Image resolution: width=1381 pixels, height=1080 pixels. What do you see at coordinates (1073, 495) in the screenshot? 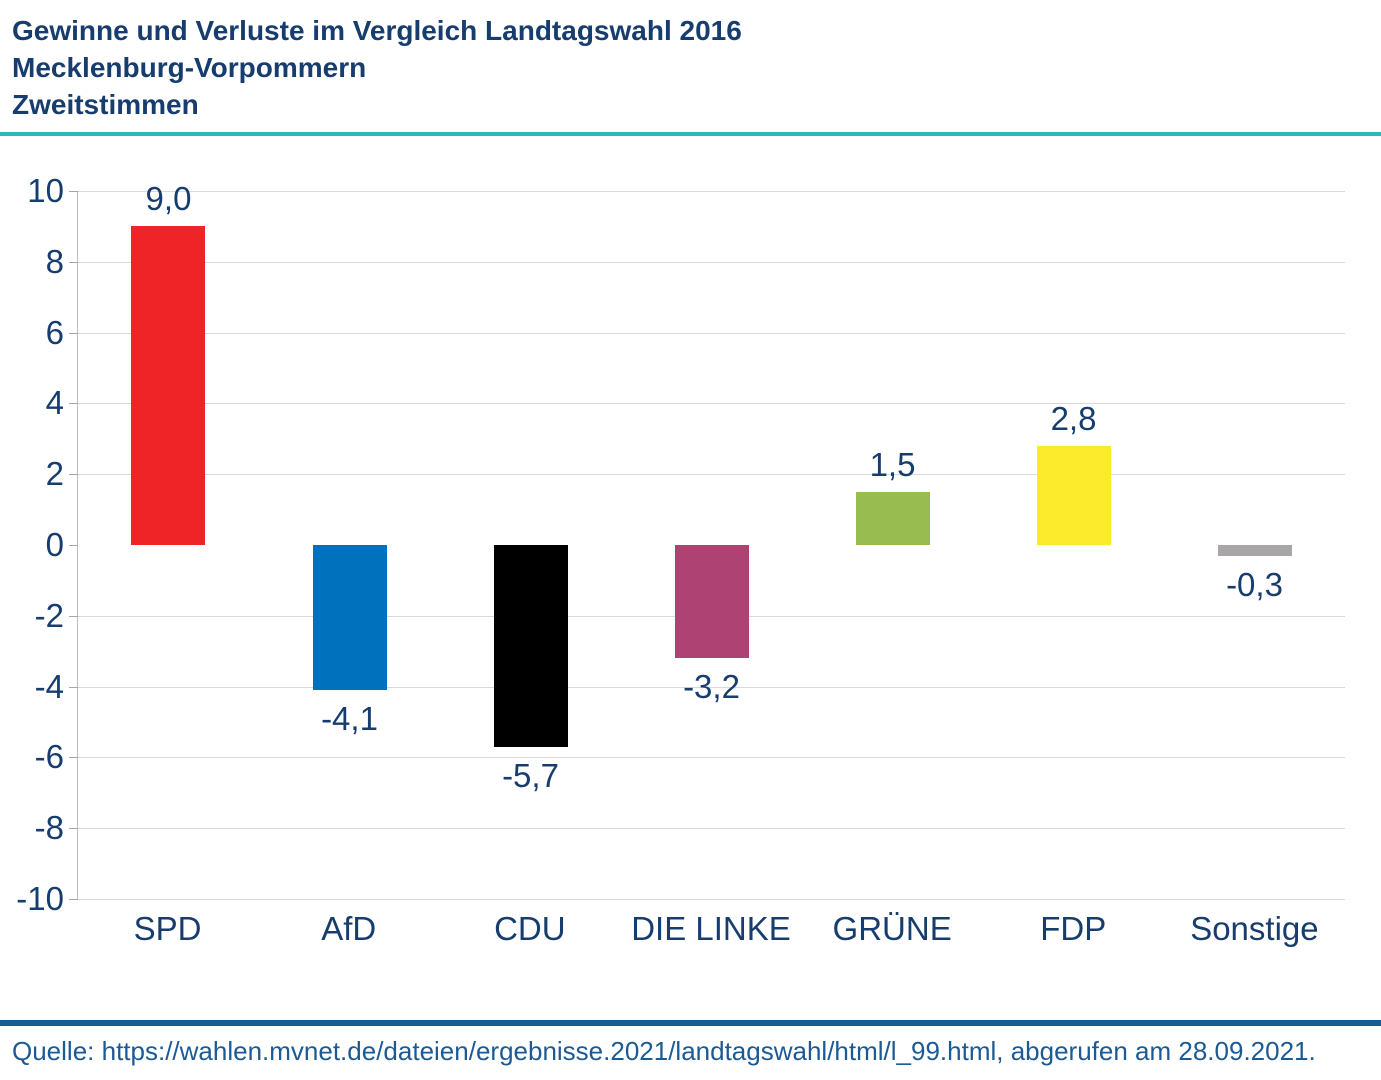
I see `bar-fdp` at bounding box center [1073, 495].